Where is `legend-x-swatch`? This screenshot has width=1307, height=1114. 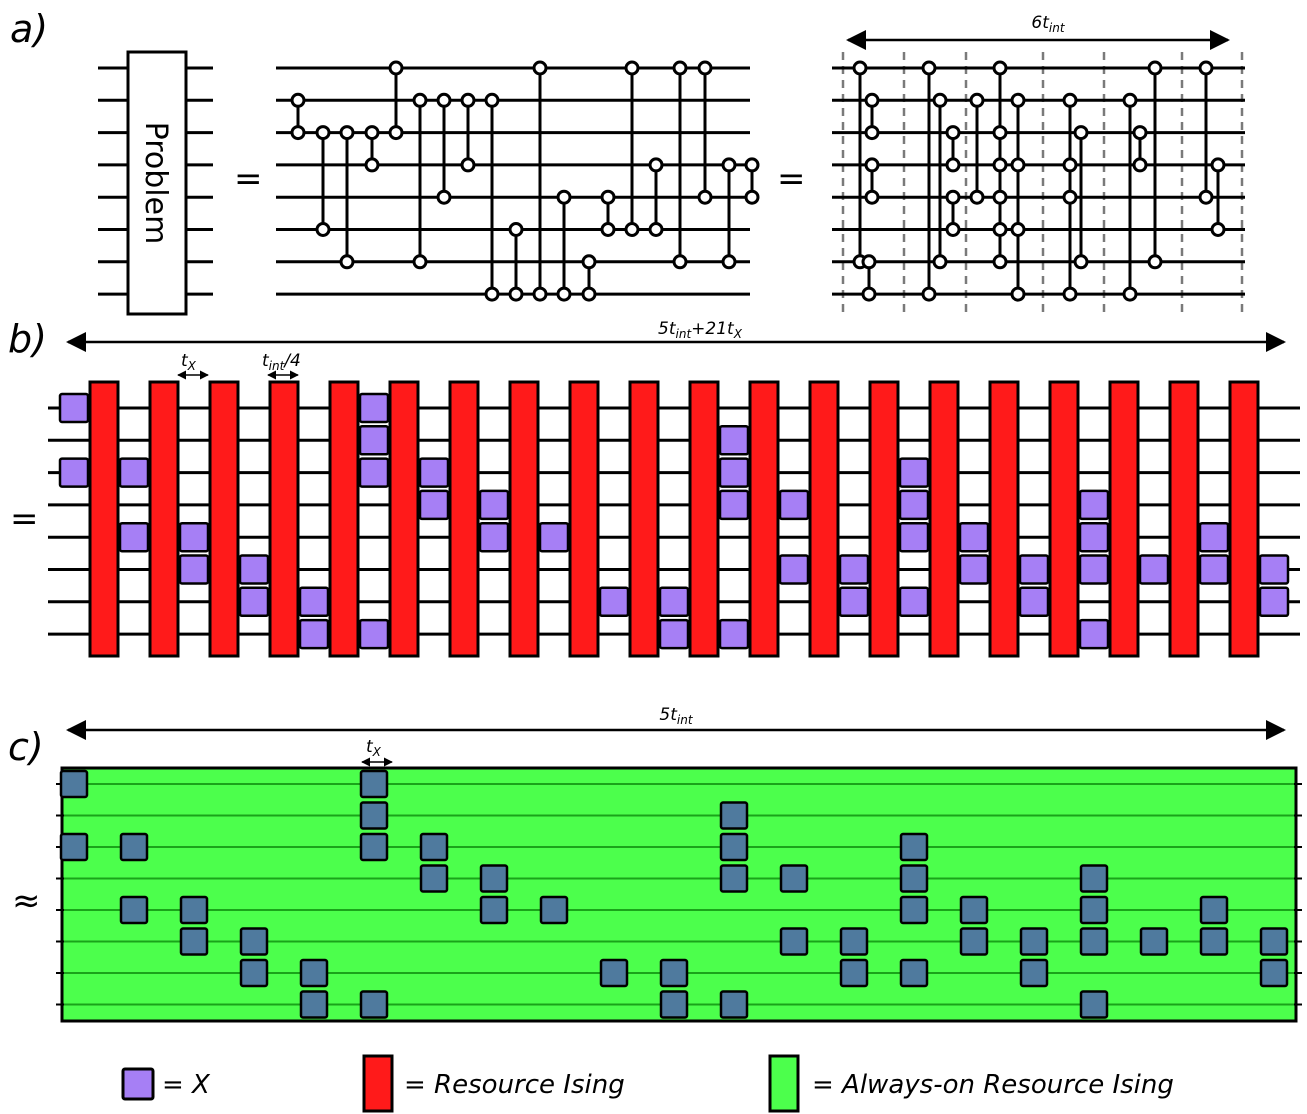
legend-x-swatch is located at coordinates (138, 1084).